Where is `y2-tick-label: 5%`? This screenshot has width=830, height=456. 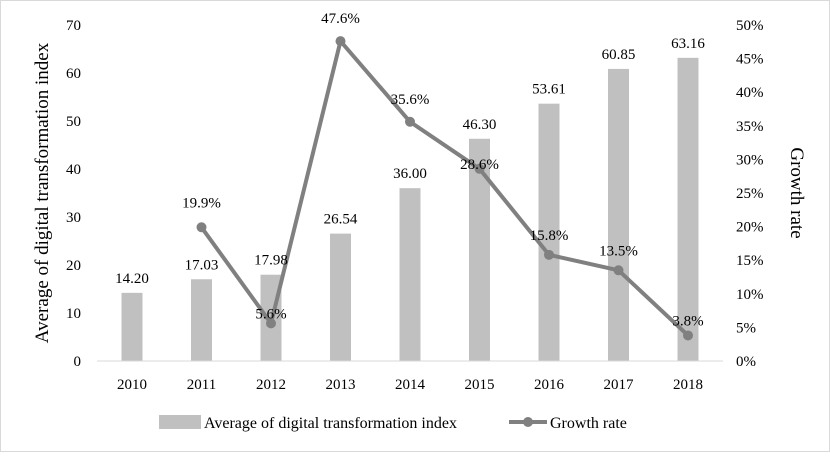
y2-tick-label: 5% is located at coordinates (746, 328).